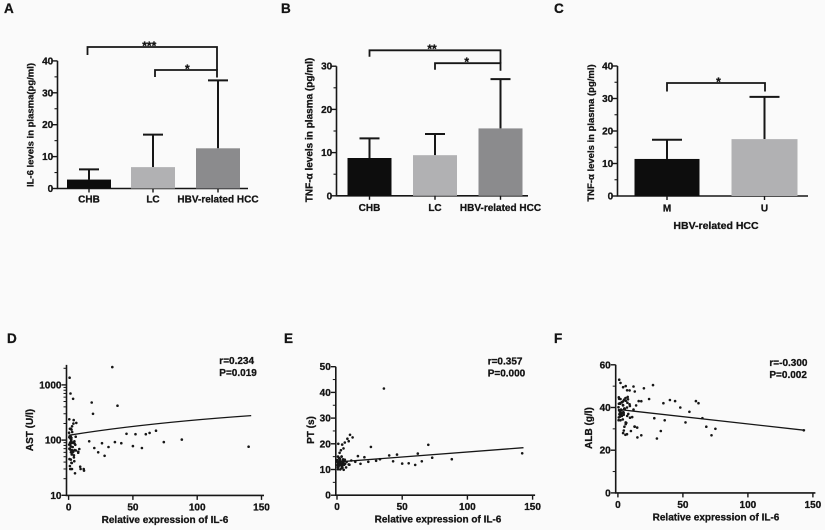  Describe the element at coordinates (507, 374) in the screenshot. I see `svg-text: P=0.000` at that location.